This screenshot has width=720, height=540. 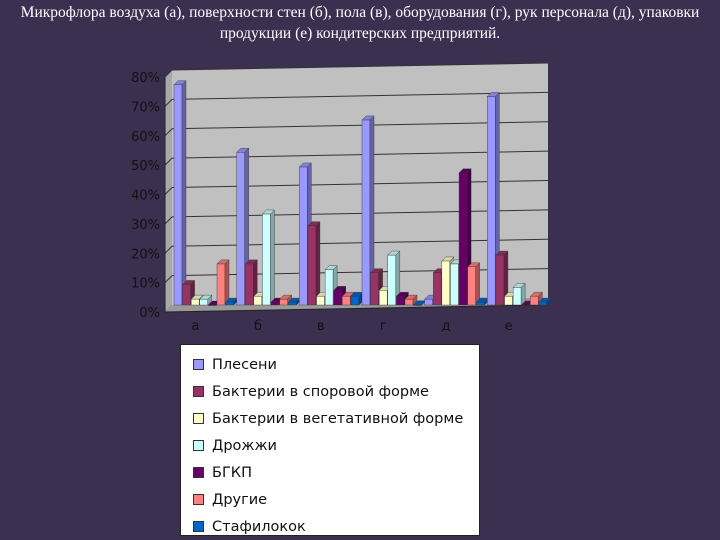 I want to click on legend-item: Бактерии в вегетативной форме, so click(x=330, y=418).